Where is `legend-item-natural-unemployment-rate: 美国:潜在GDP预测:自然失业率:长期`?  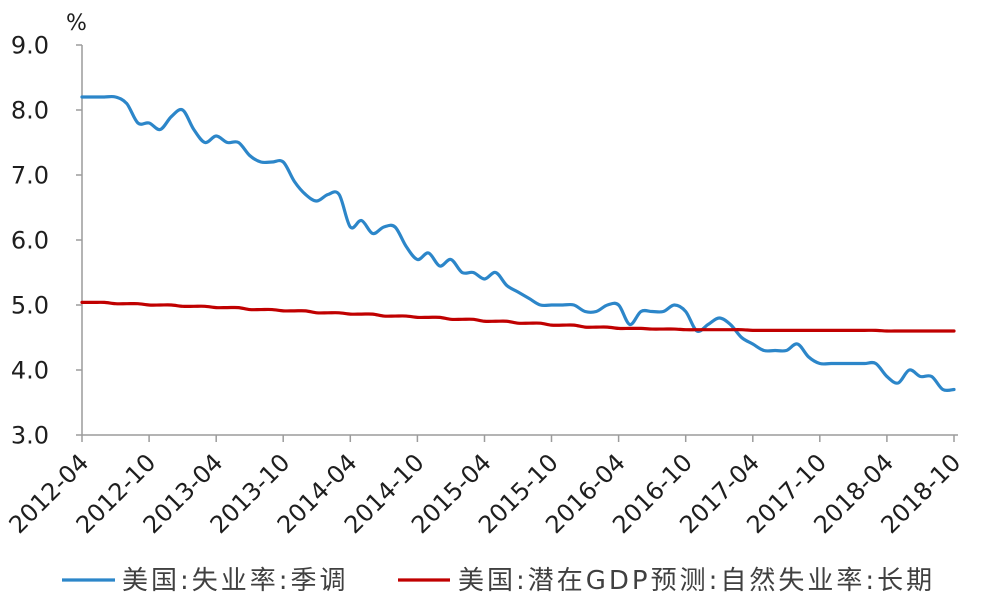 legend-item-natural-unemployment-rate: 美国:潜在GDP预测:自然失业率:长期 is located at coordinates (666, 581).